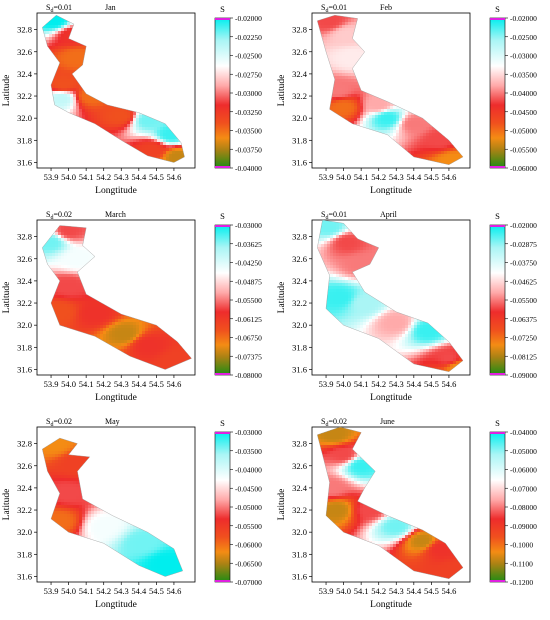 This screenshot has height=620, width=550. I want to click on colorbar-tick-label: -0.08125, so click(523, 356).